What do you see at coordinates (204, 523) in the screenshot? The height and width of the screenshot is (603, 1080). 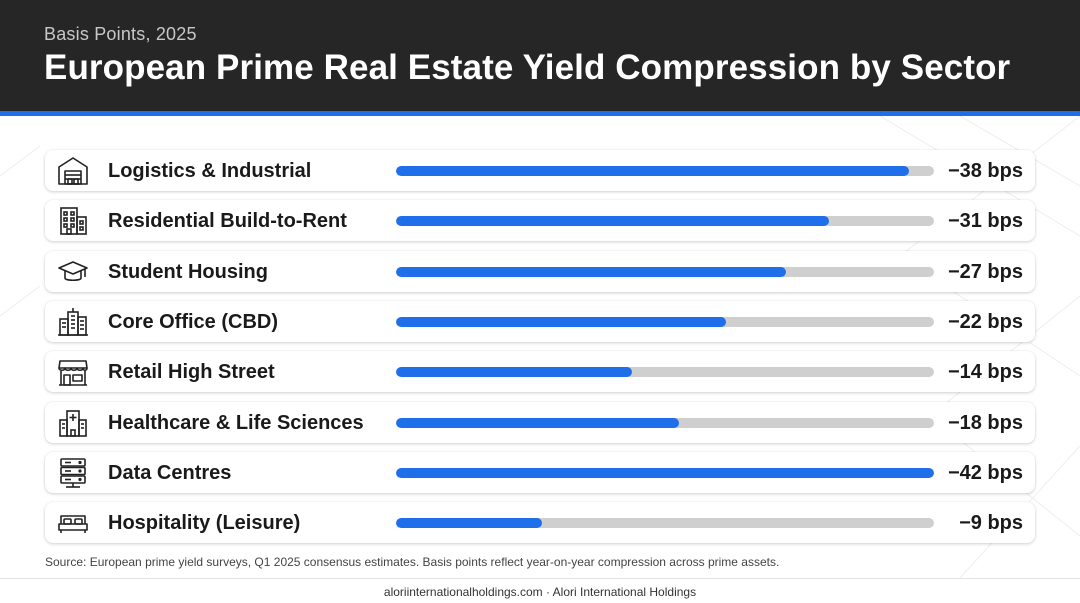 I see `category-label: Hospitality (Leisure)` at bounding box center [204, 523].